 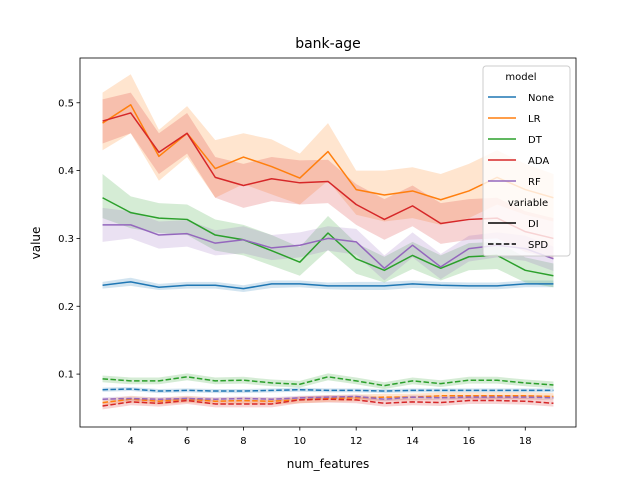 I want to click on series-none-spd, so click(x=328, y=390).